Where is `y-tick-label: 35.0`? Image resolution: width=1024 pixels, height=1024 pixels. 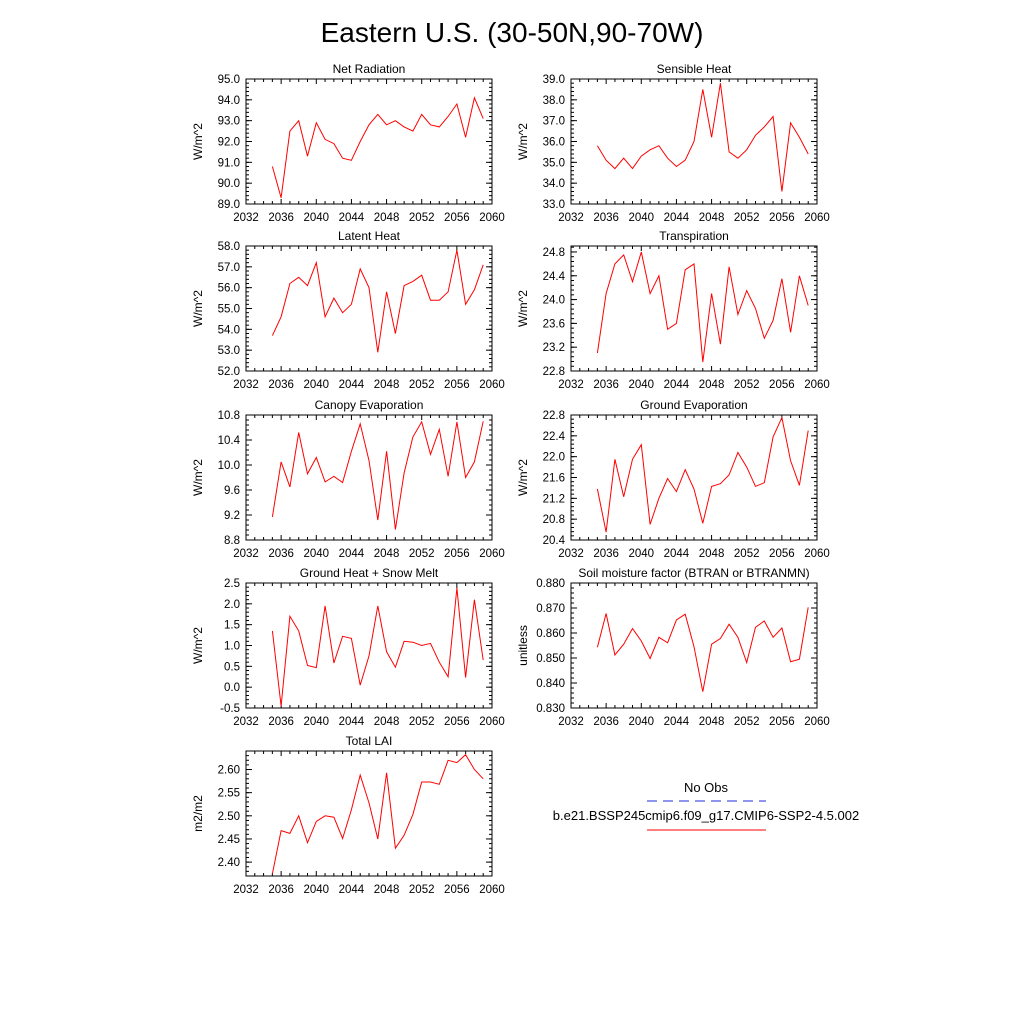
y-tick-label: 35.0 is located at coordinates (554, 163).